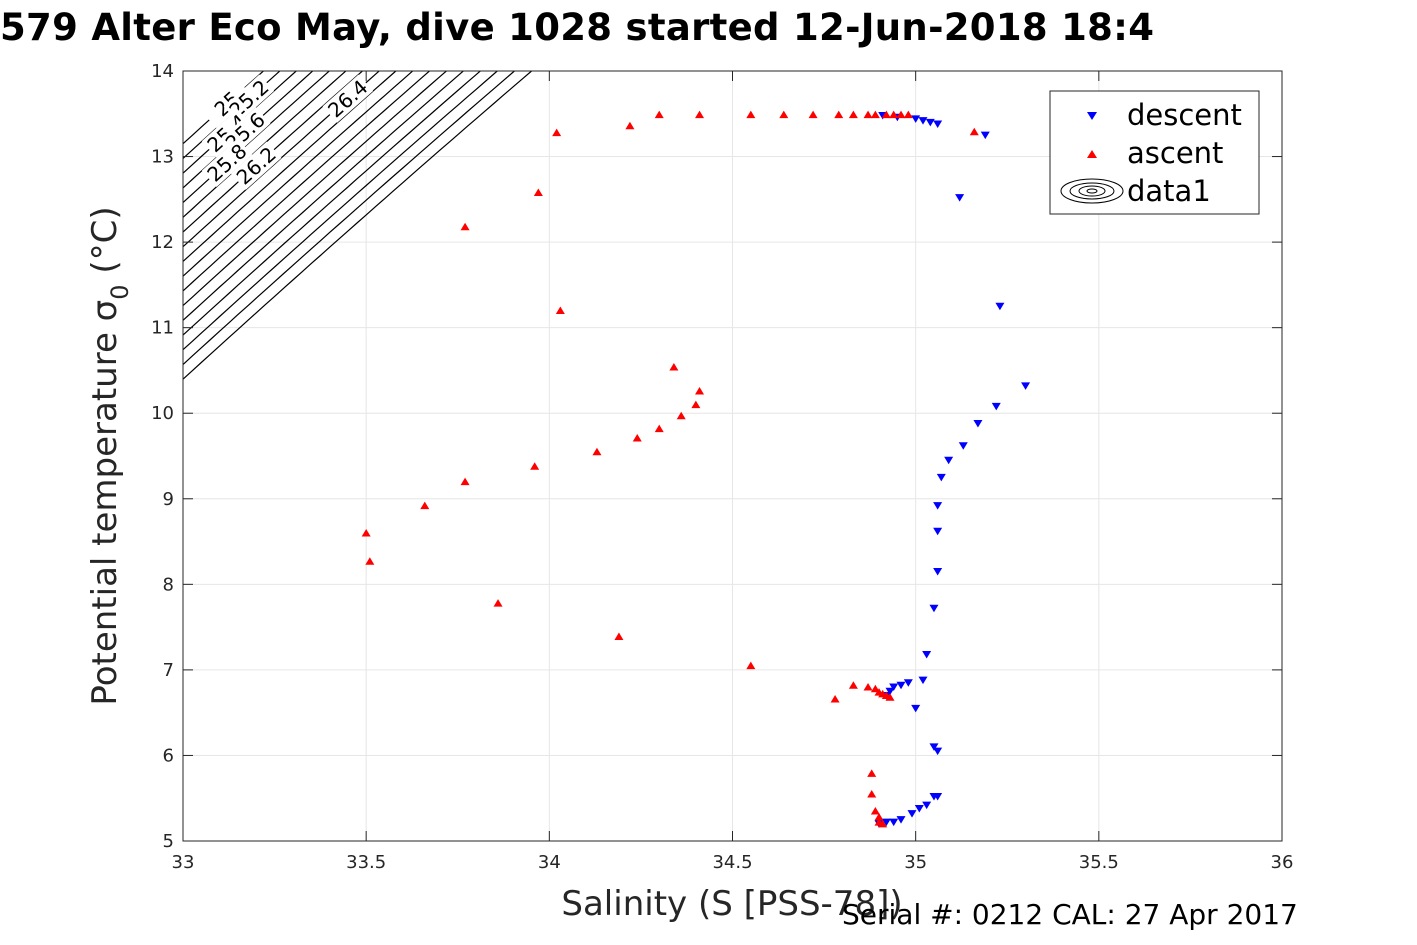 This screenshot has height=945, width=1417. I want to click on legend-ascent-label: ascent, so click(1175, 153).